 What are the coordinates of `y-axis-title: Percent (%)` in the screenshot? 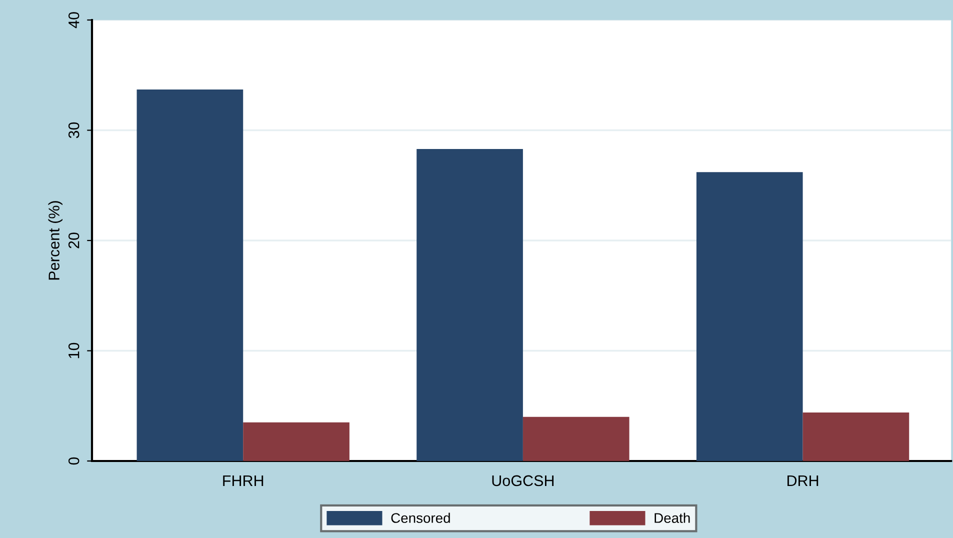 It's located at (55, 240).